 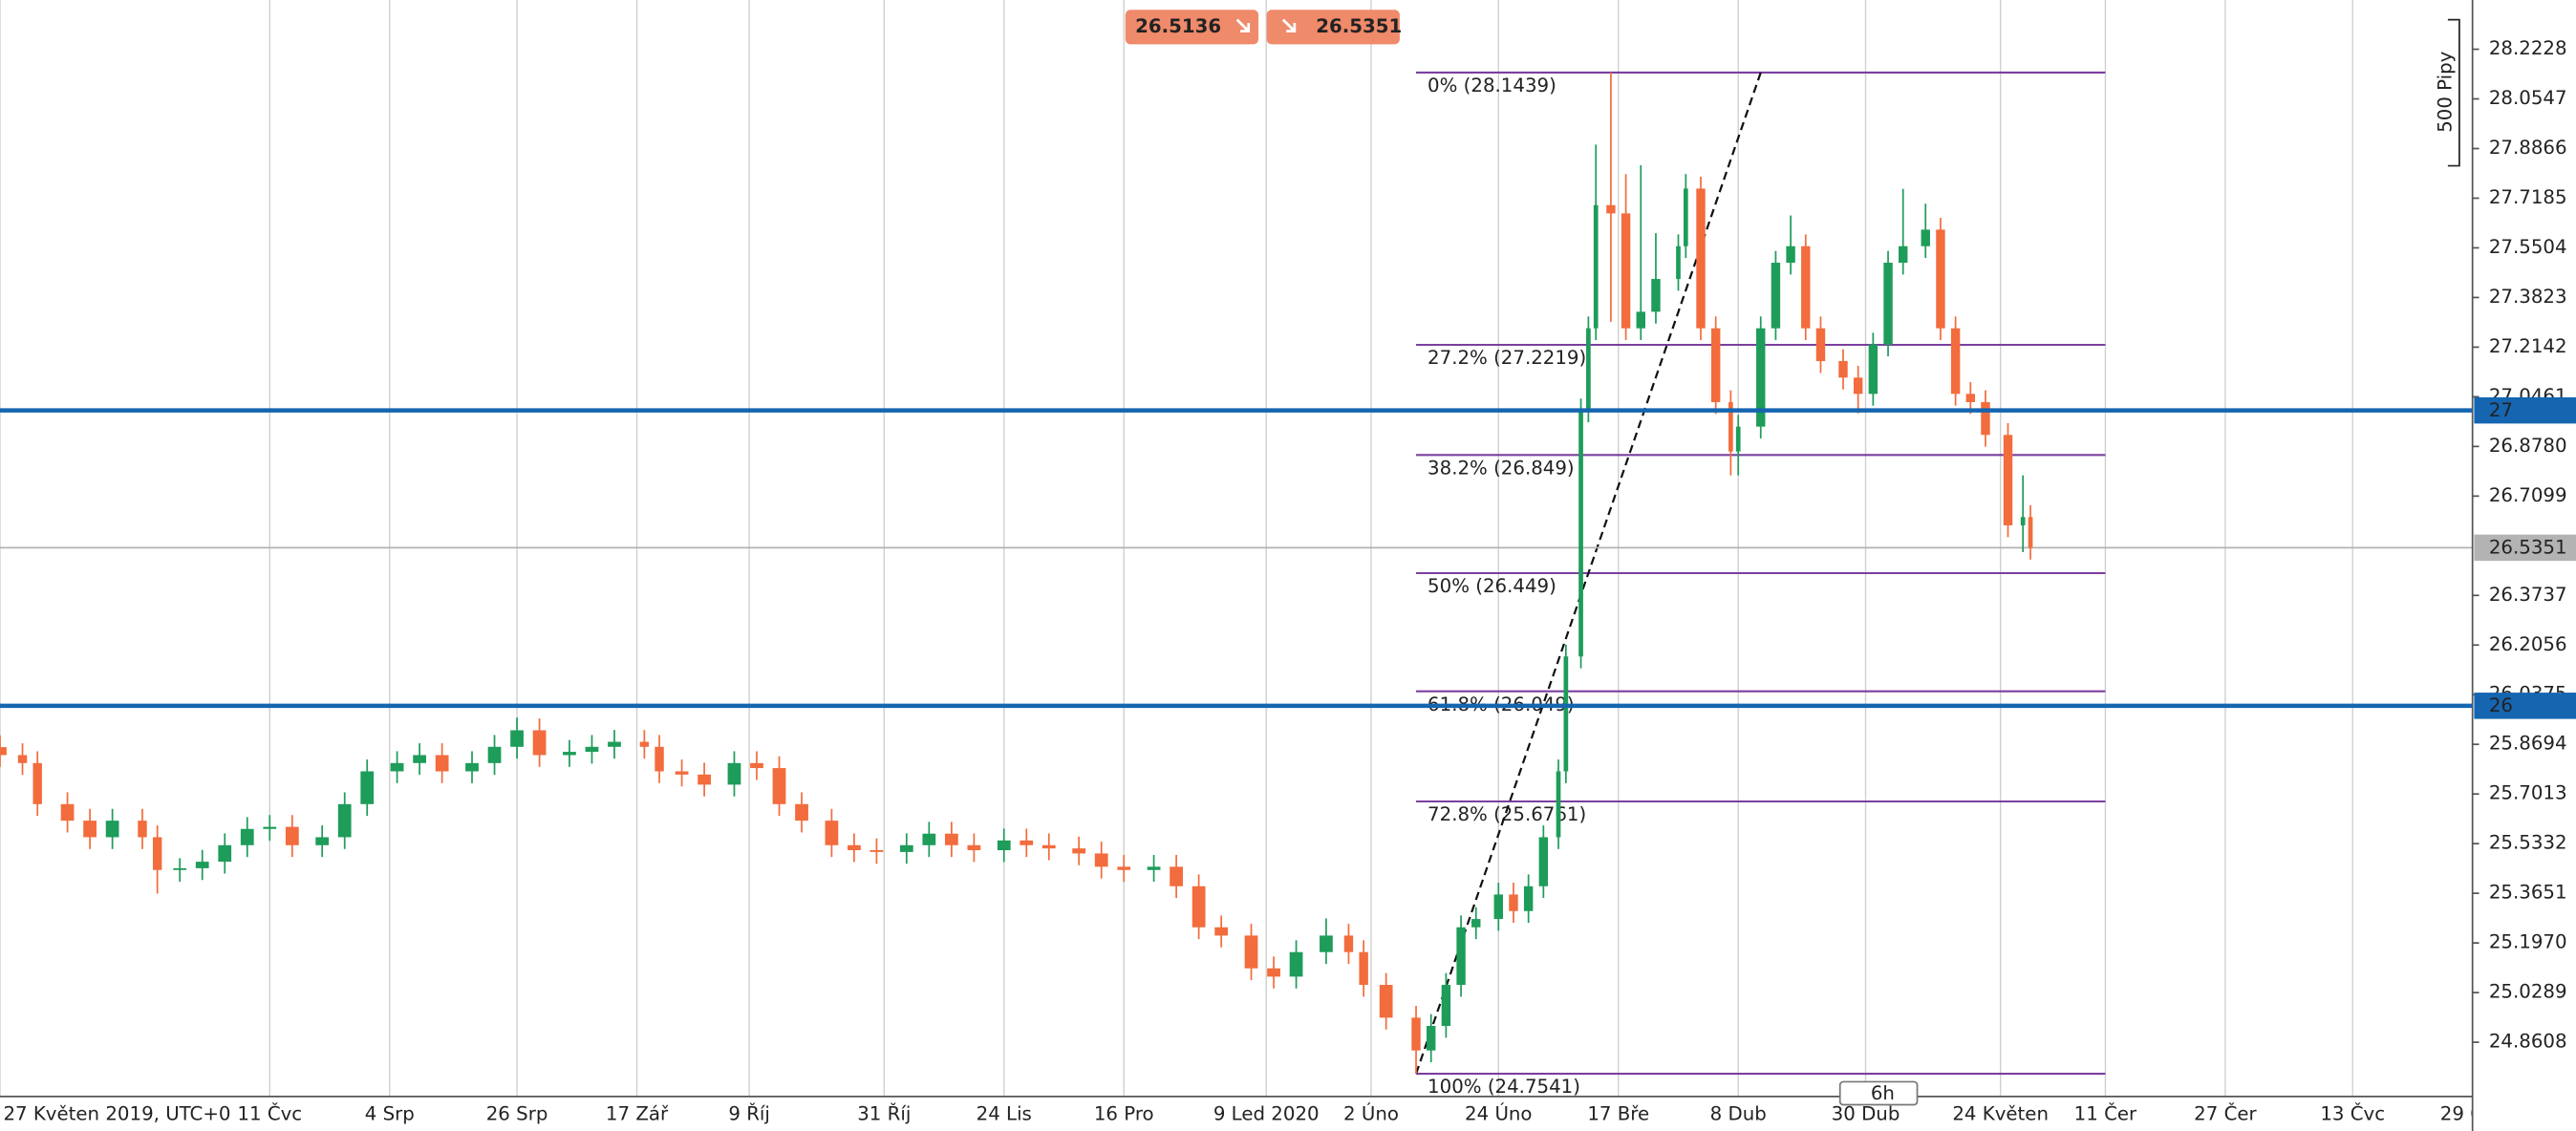 What do you see at coordinates (2528, 98) in the screenshot?
I see `y-tick-label: 28.0547` at bounding box center [2528, 98].